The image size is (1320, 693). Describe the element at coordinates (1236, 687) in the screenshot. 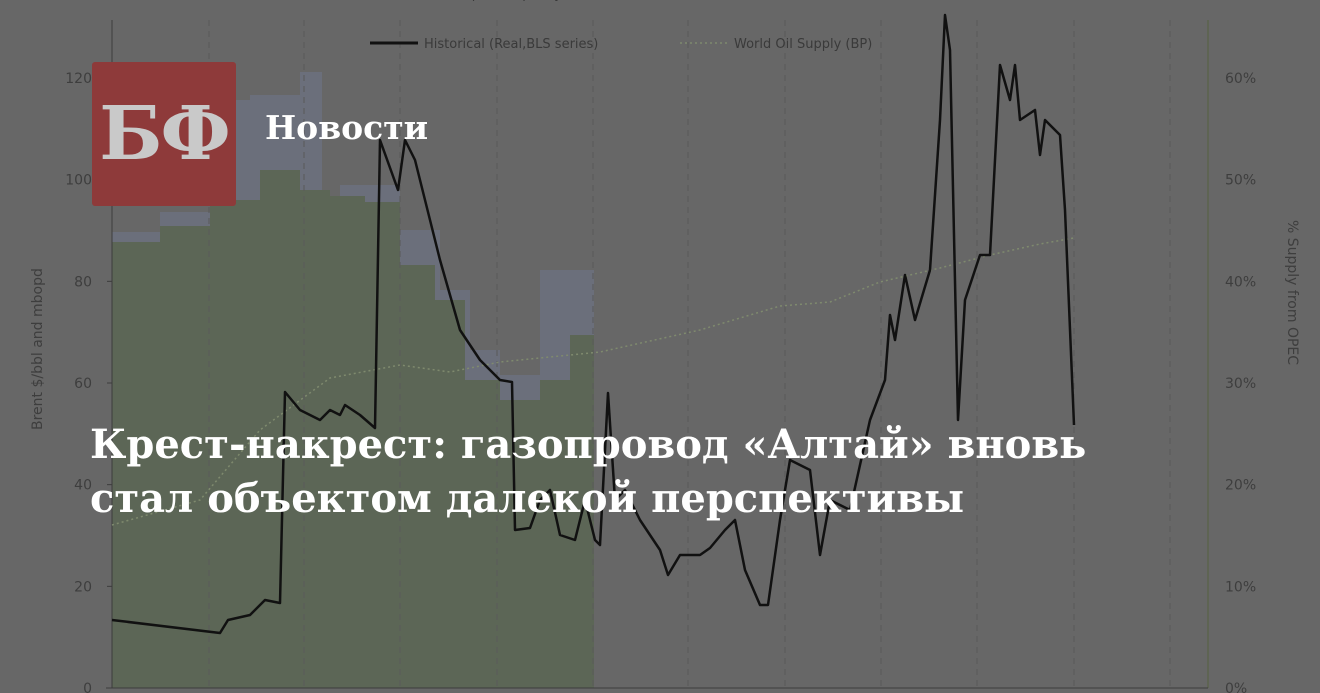

I see `y-right-tick-label: 0%` at that location.